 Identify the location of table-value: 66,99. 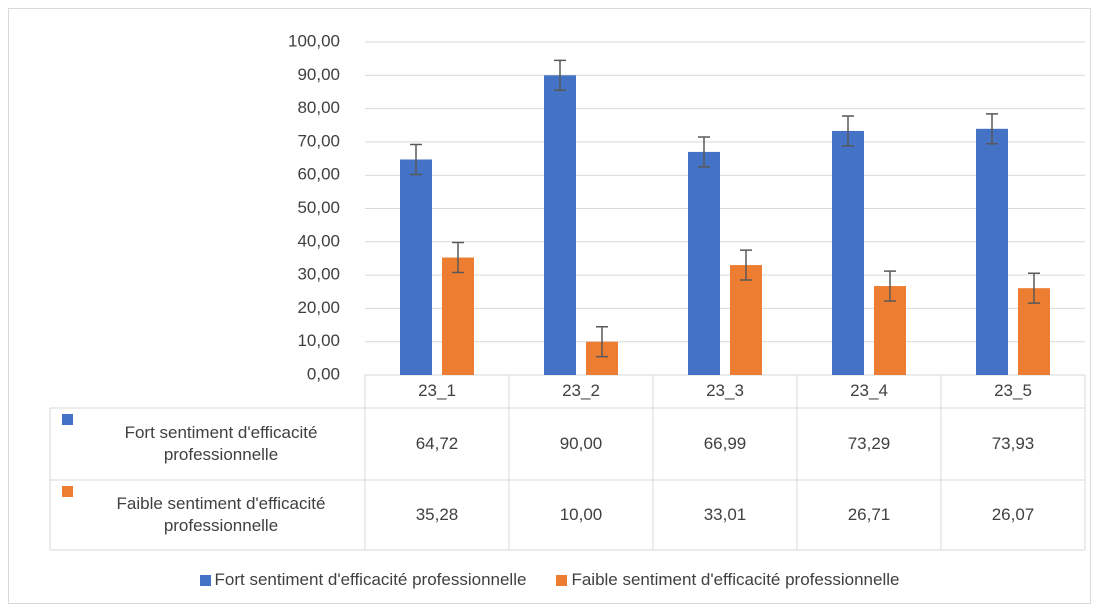
(725, 443).